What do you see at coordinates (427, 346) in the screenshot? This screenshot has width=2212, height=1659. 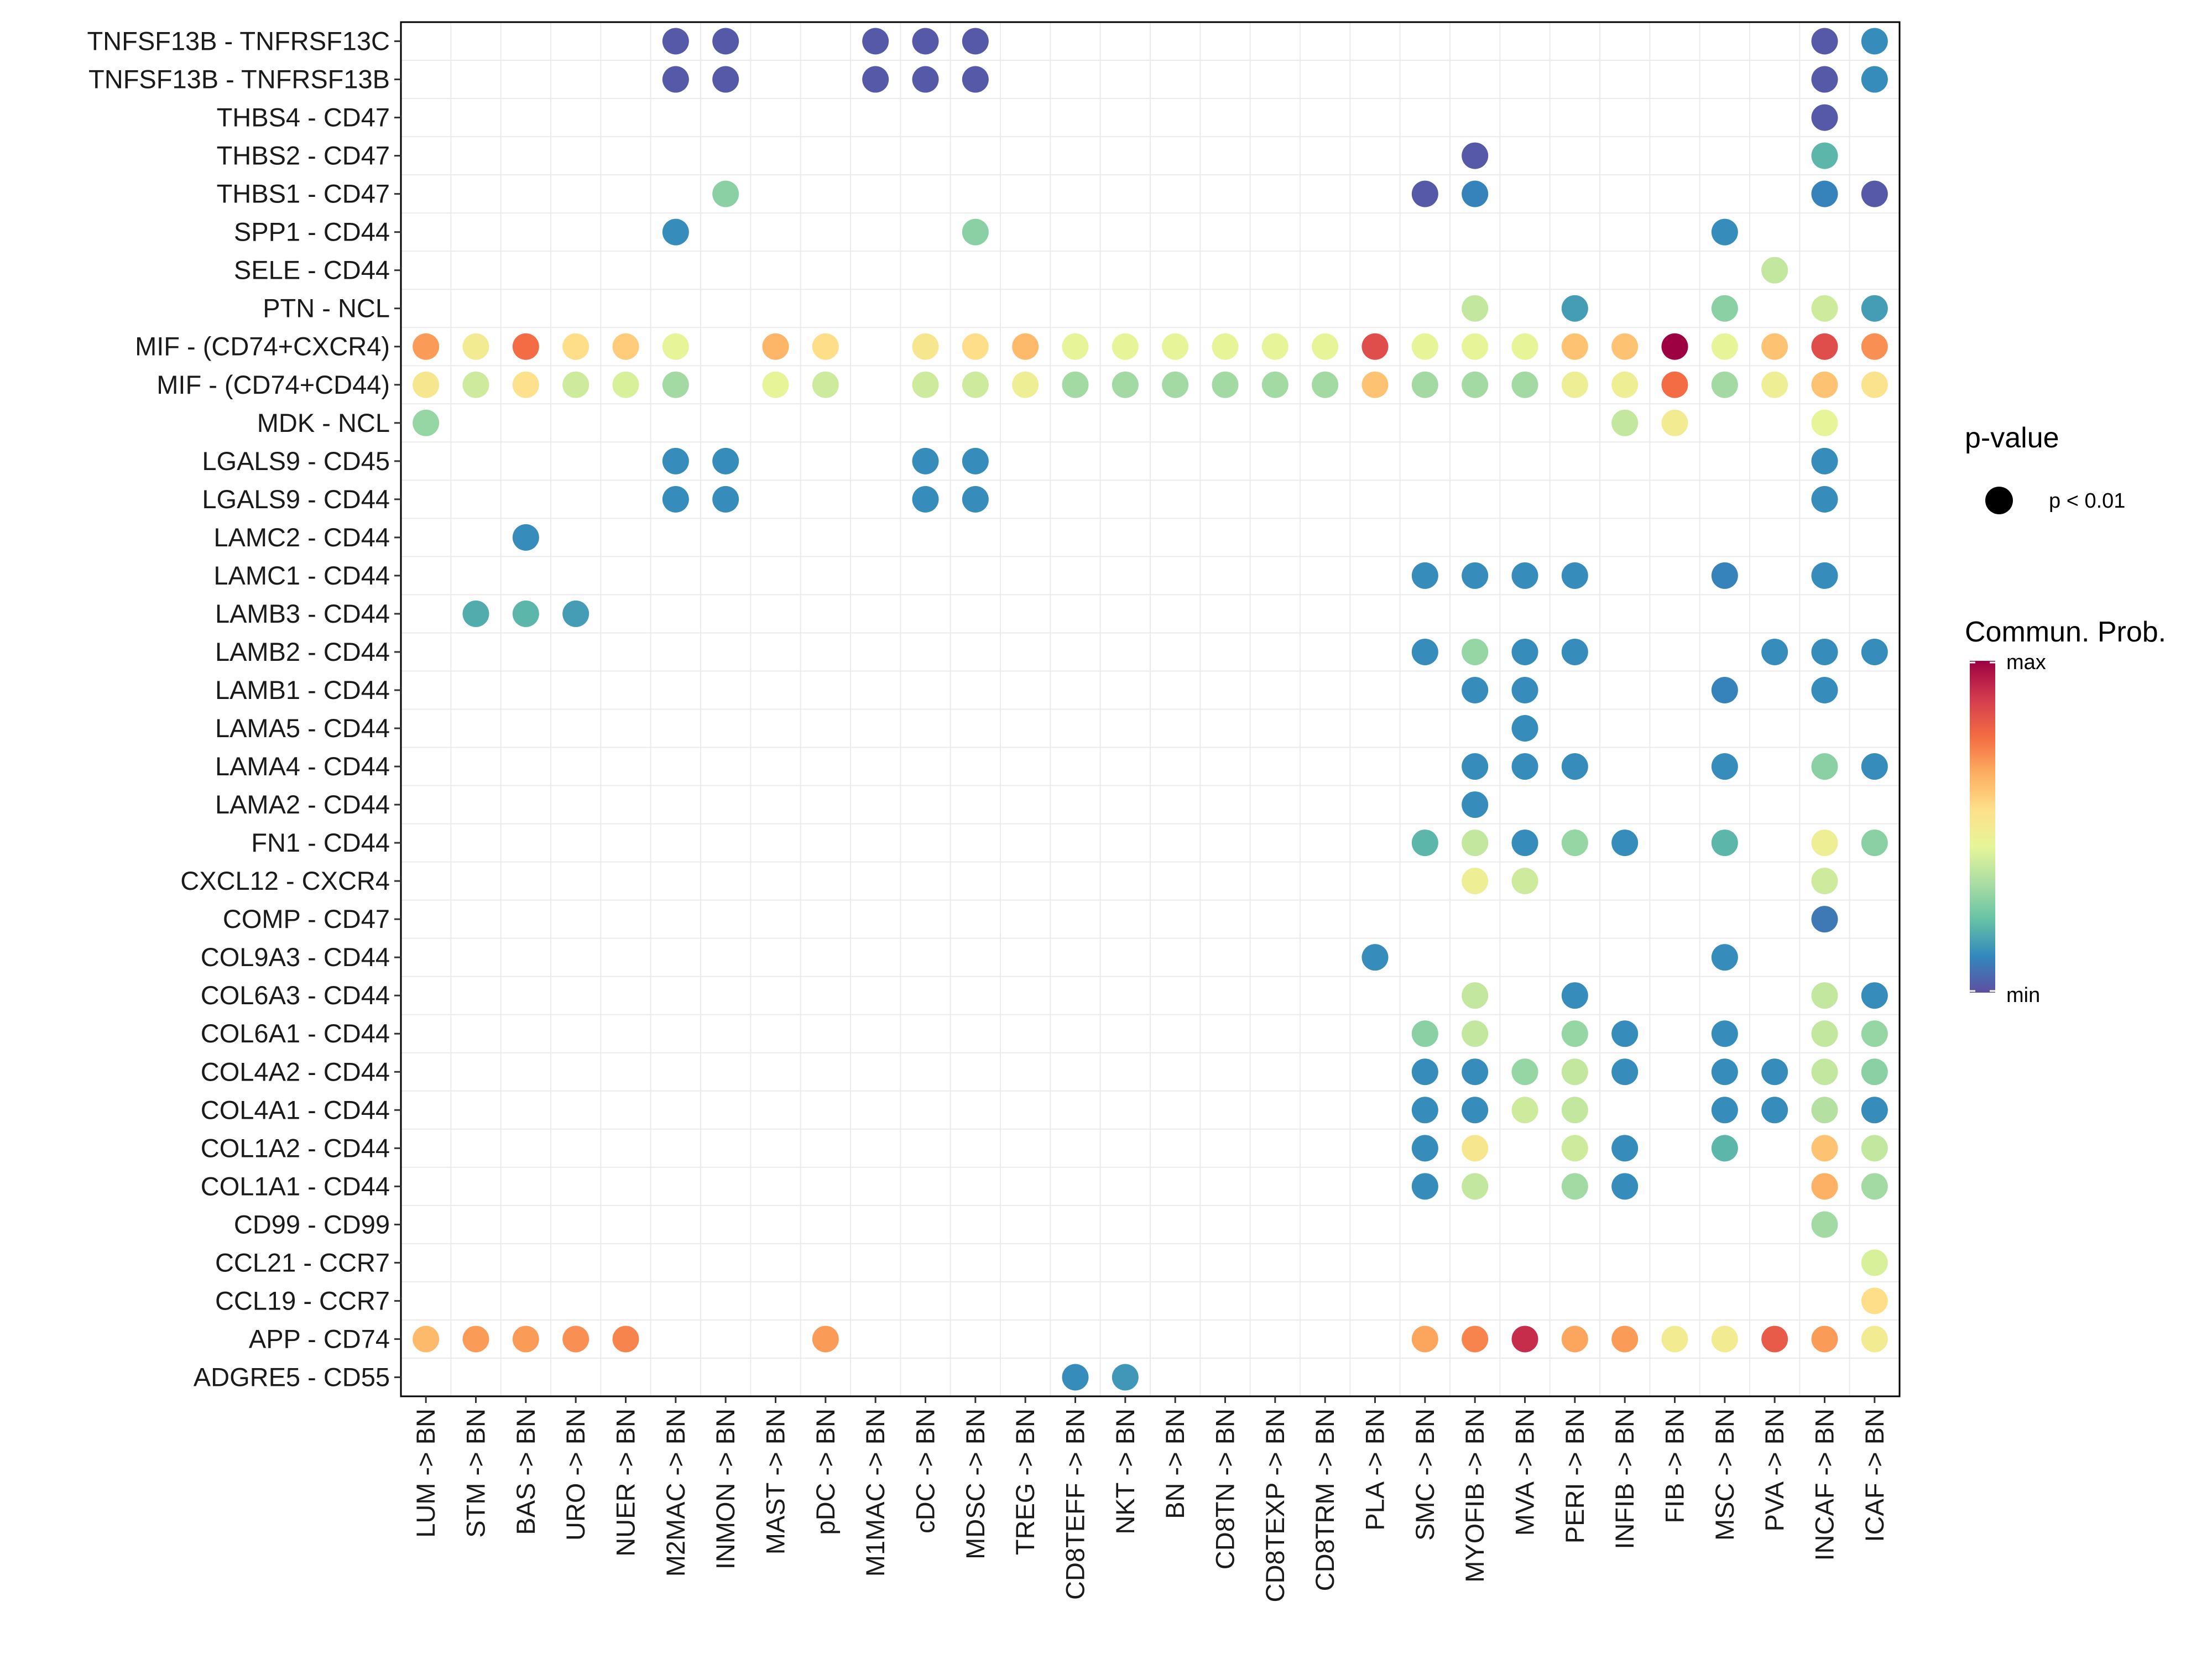 I see `dot-mif-cd74-cxcr4--col-1` at bounding box center [427, 346].